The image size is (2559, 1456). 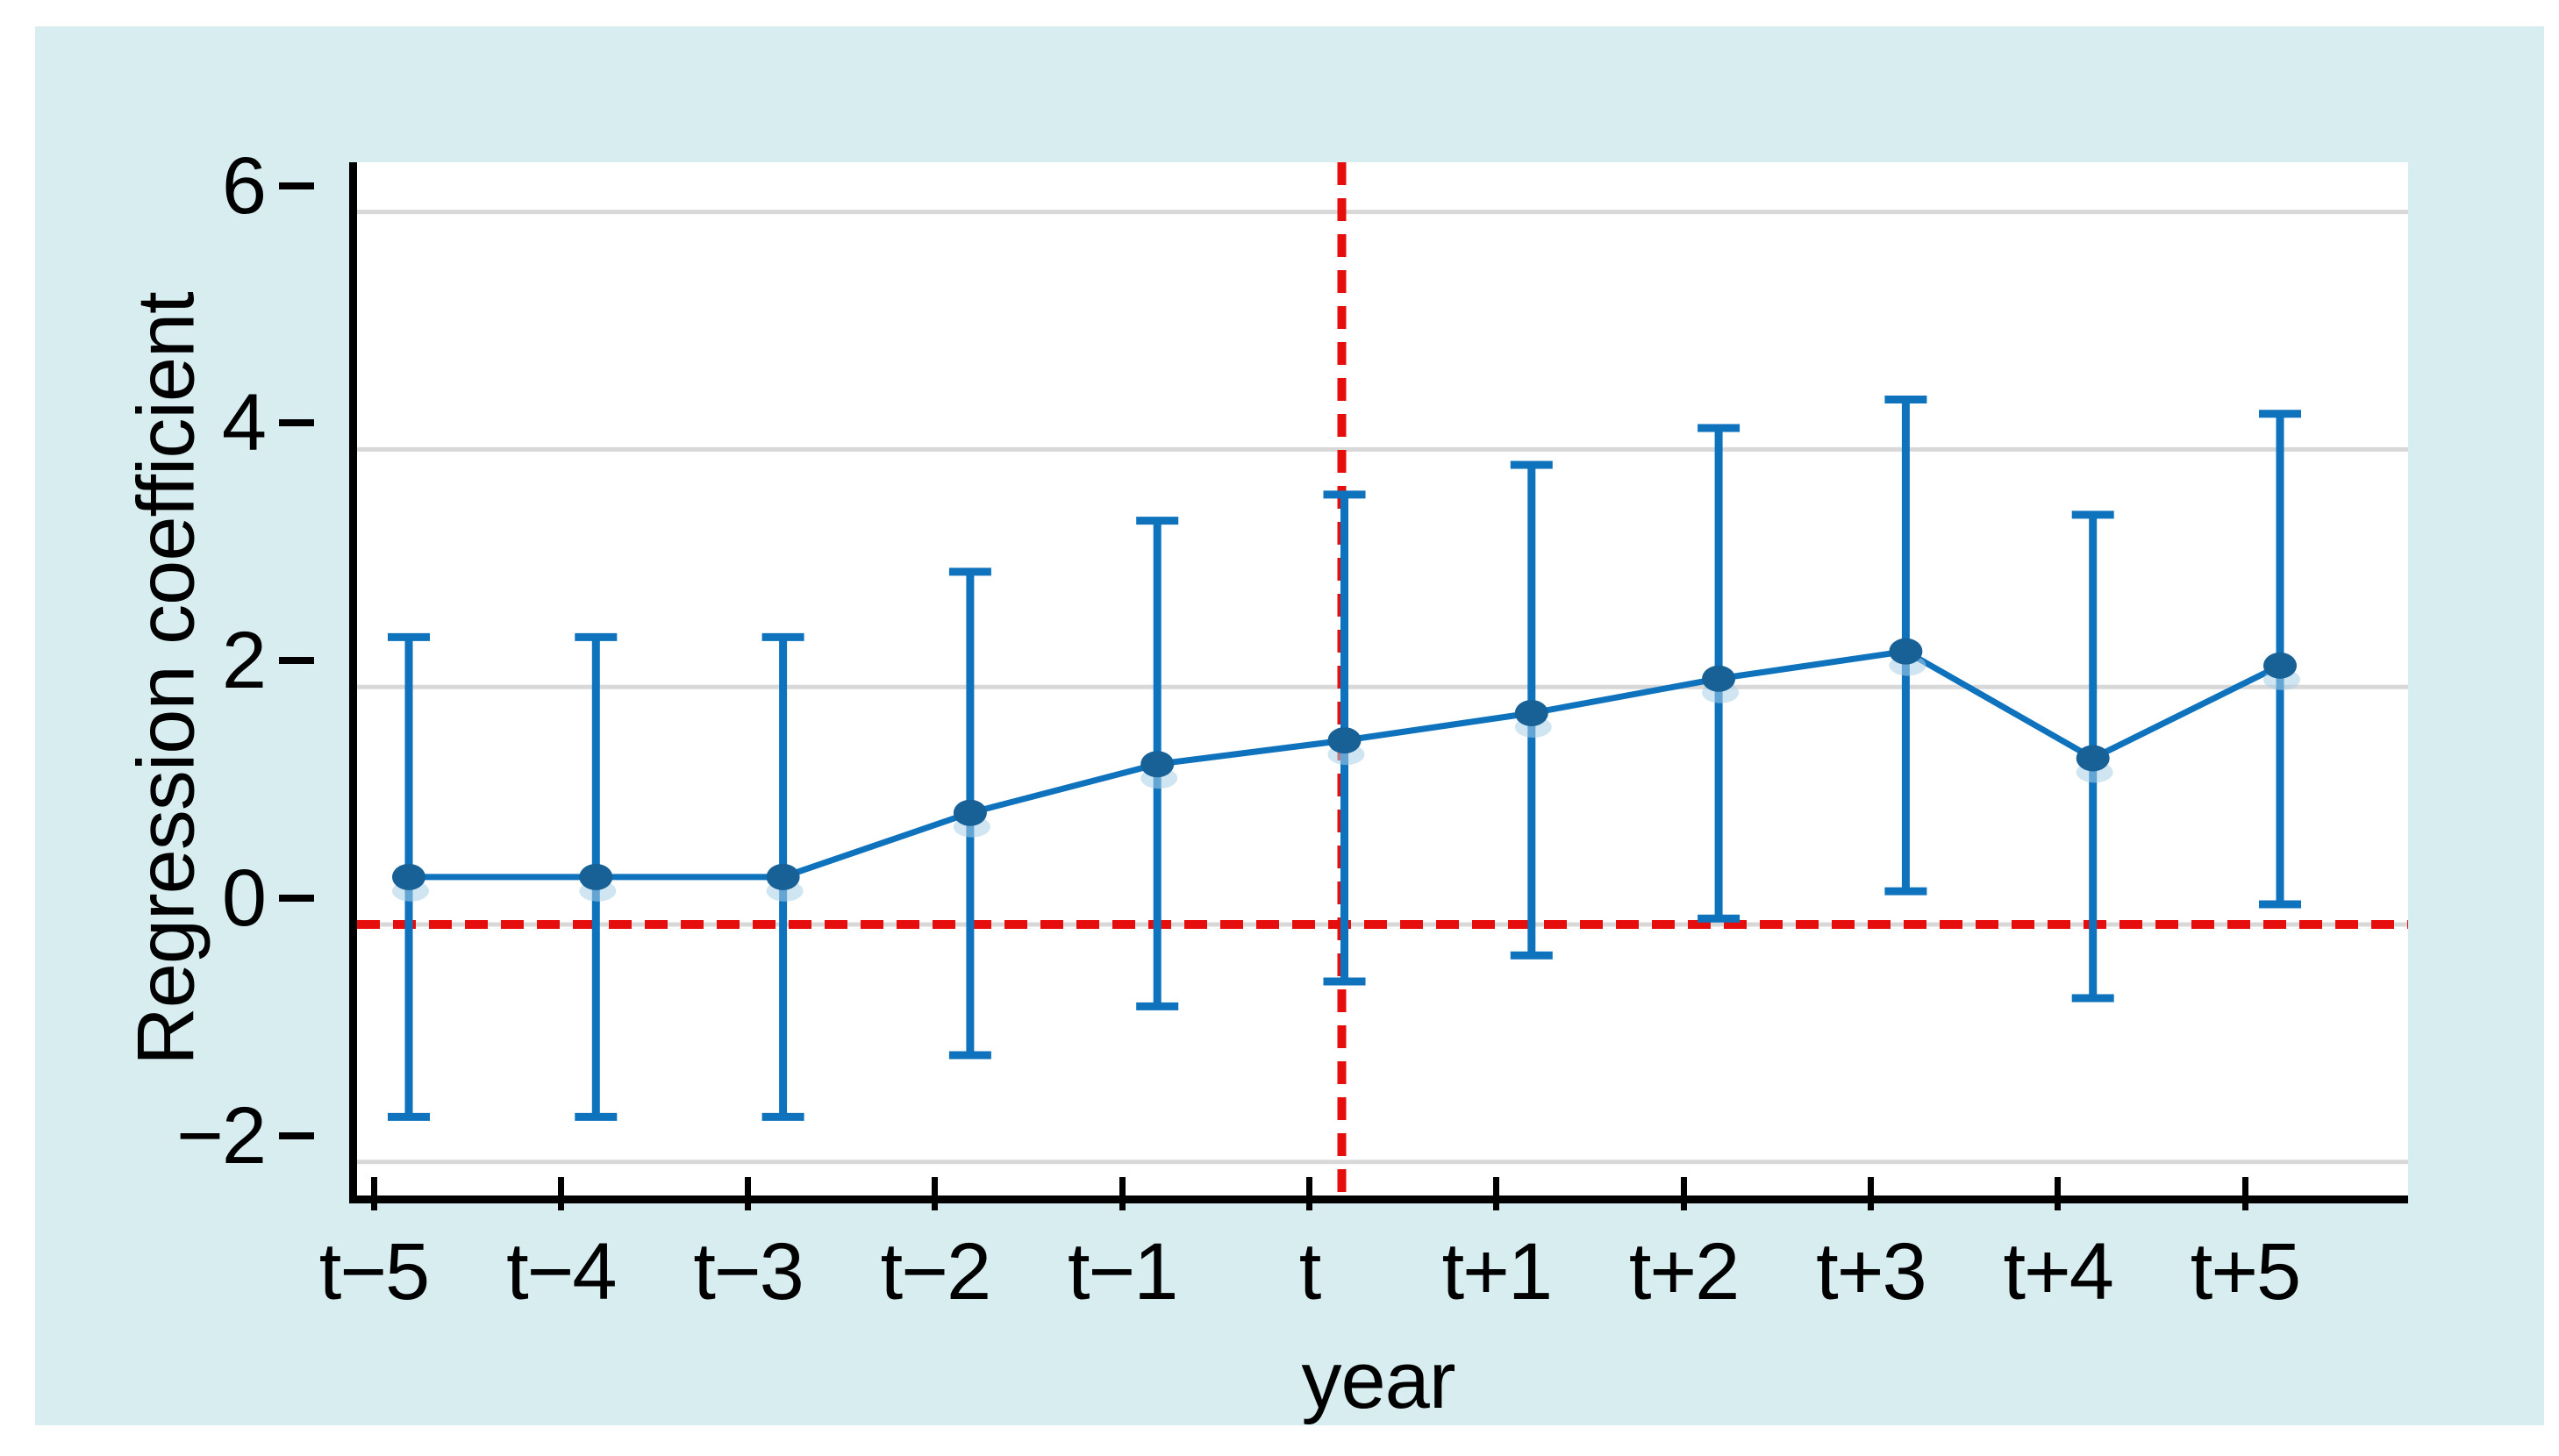 What do you see at coordinates (1379, 1380) in the screenshot?
I see `x-axis-title: year` at bounding box center [1379, 1380].